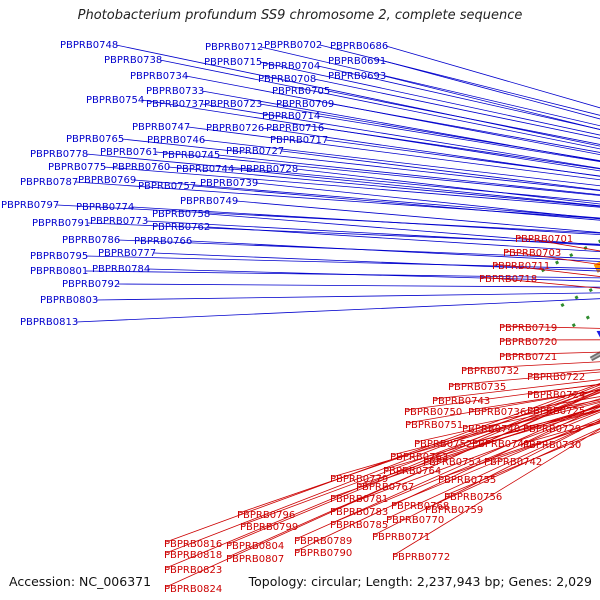 The height and width of the screenshot is (600, 600). What do you see at coordinates (91, 284) in the screenshot?
I see `gene-label-pbprb0792: PBPRB0792` at bounding box center [91, 284].